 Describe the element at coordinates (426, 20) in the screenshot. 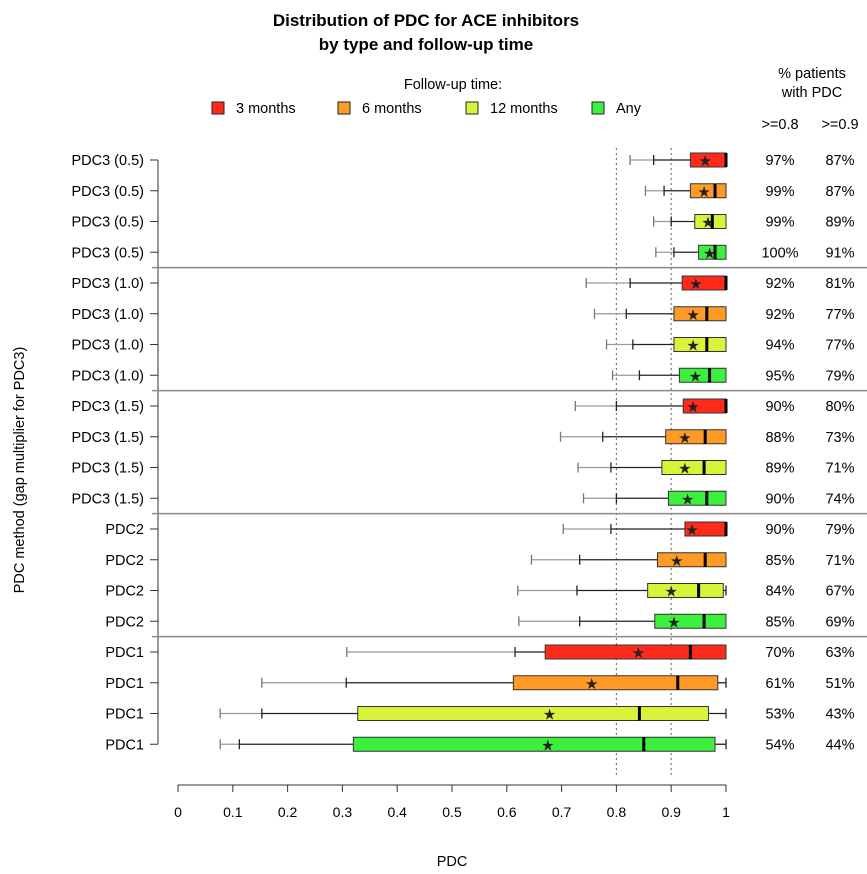

I see `chart-title-line1: Distribution of PDC for ACE inhibitors` at that location.